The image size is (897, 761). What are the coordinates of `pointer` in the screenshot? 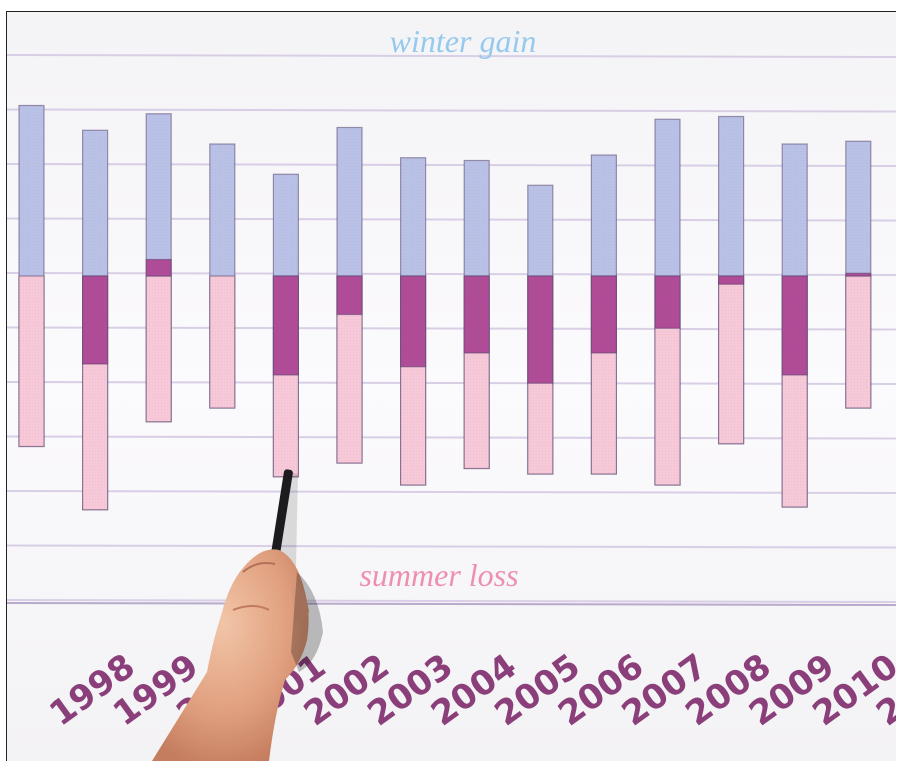 It's located at (281, 516).